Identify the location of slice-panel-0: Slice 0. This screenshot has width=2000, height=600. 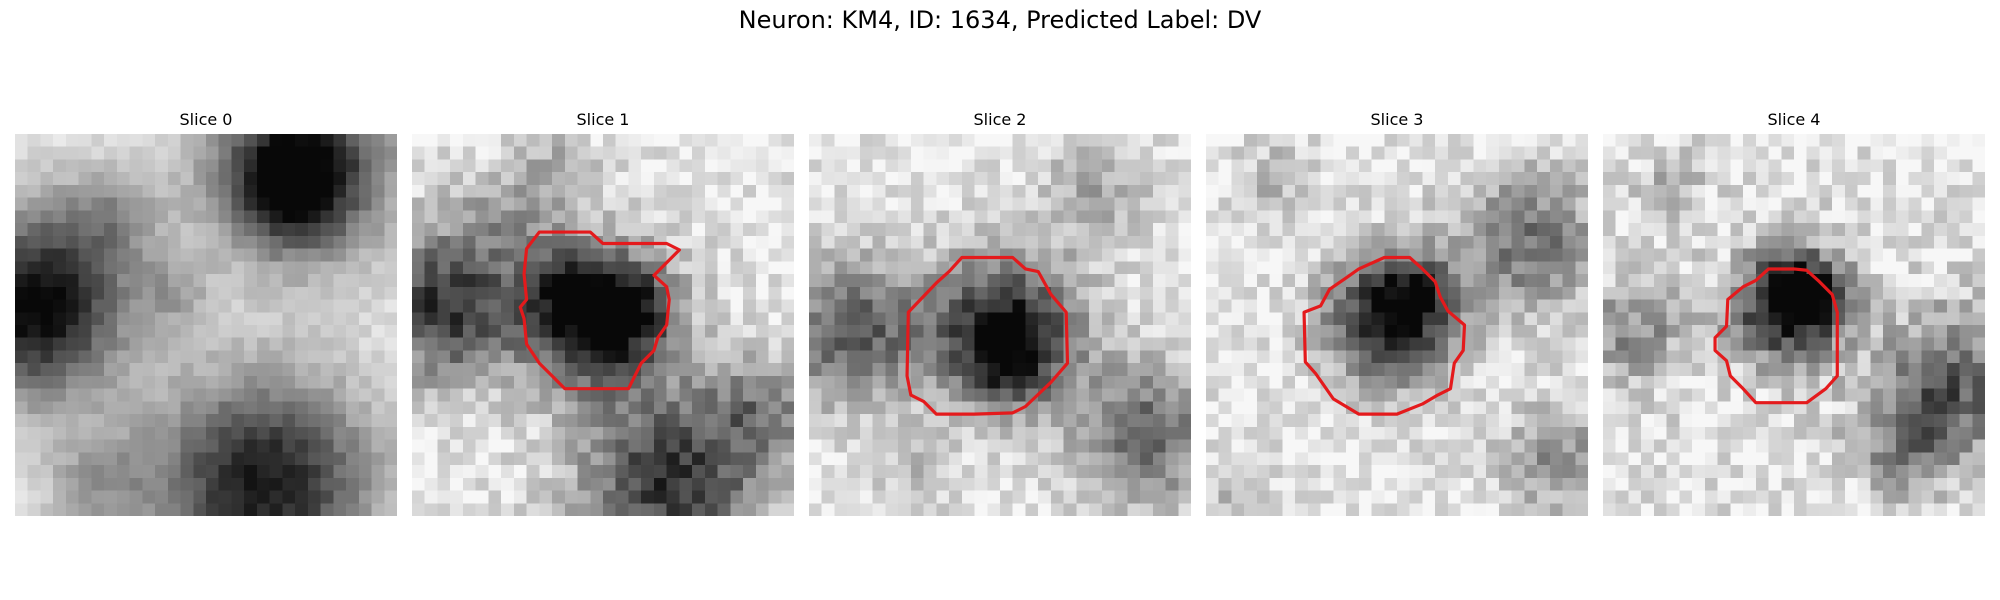
(206, 312).